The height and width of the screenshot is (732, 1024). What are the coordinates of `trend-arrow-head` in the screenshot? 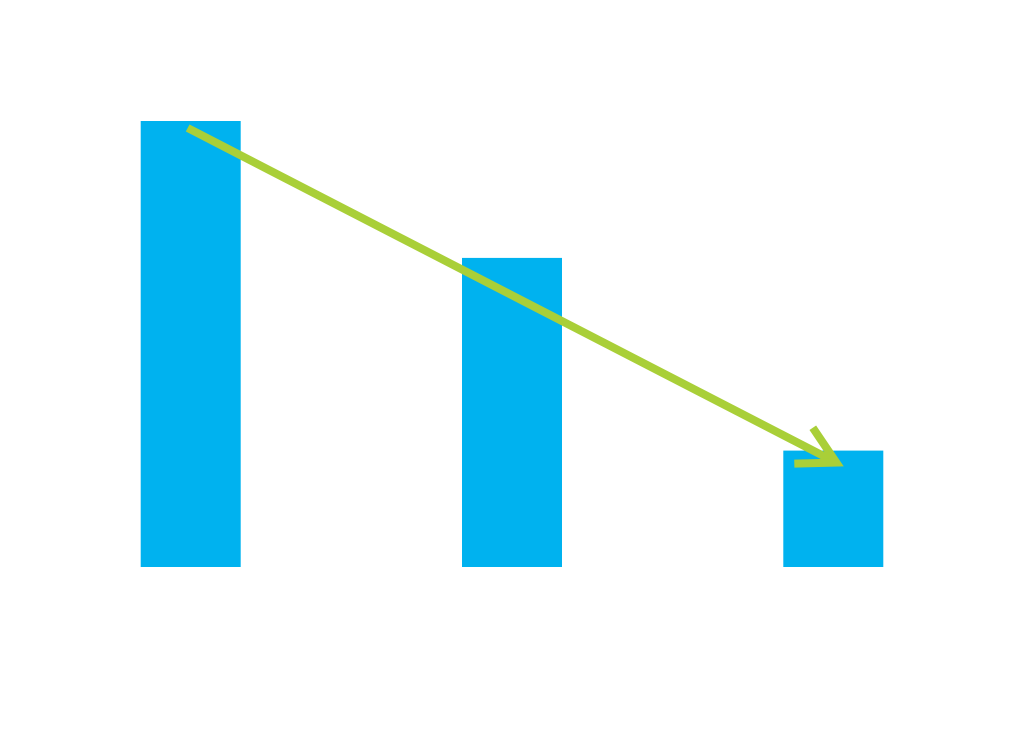 It's located at (819, 446).